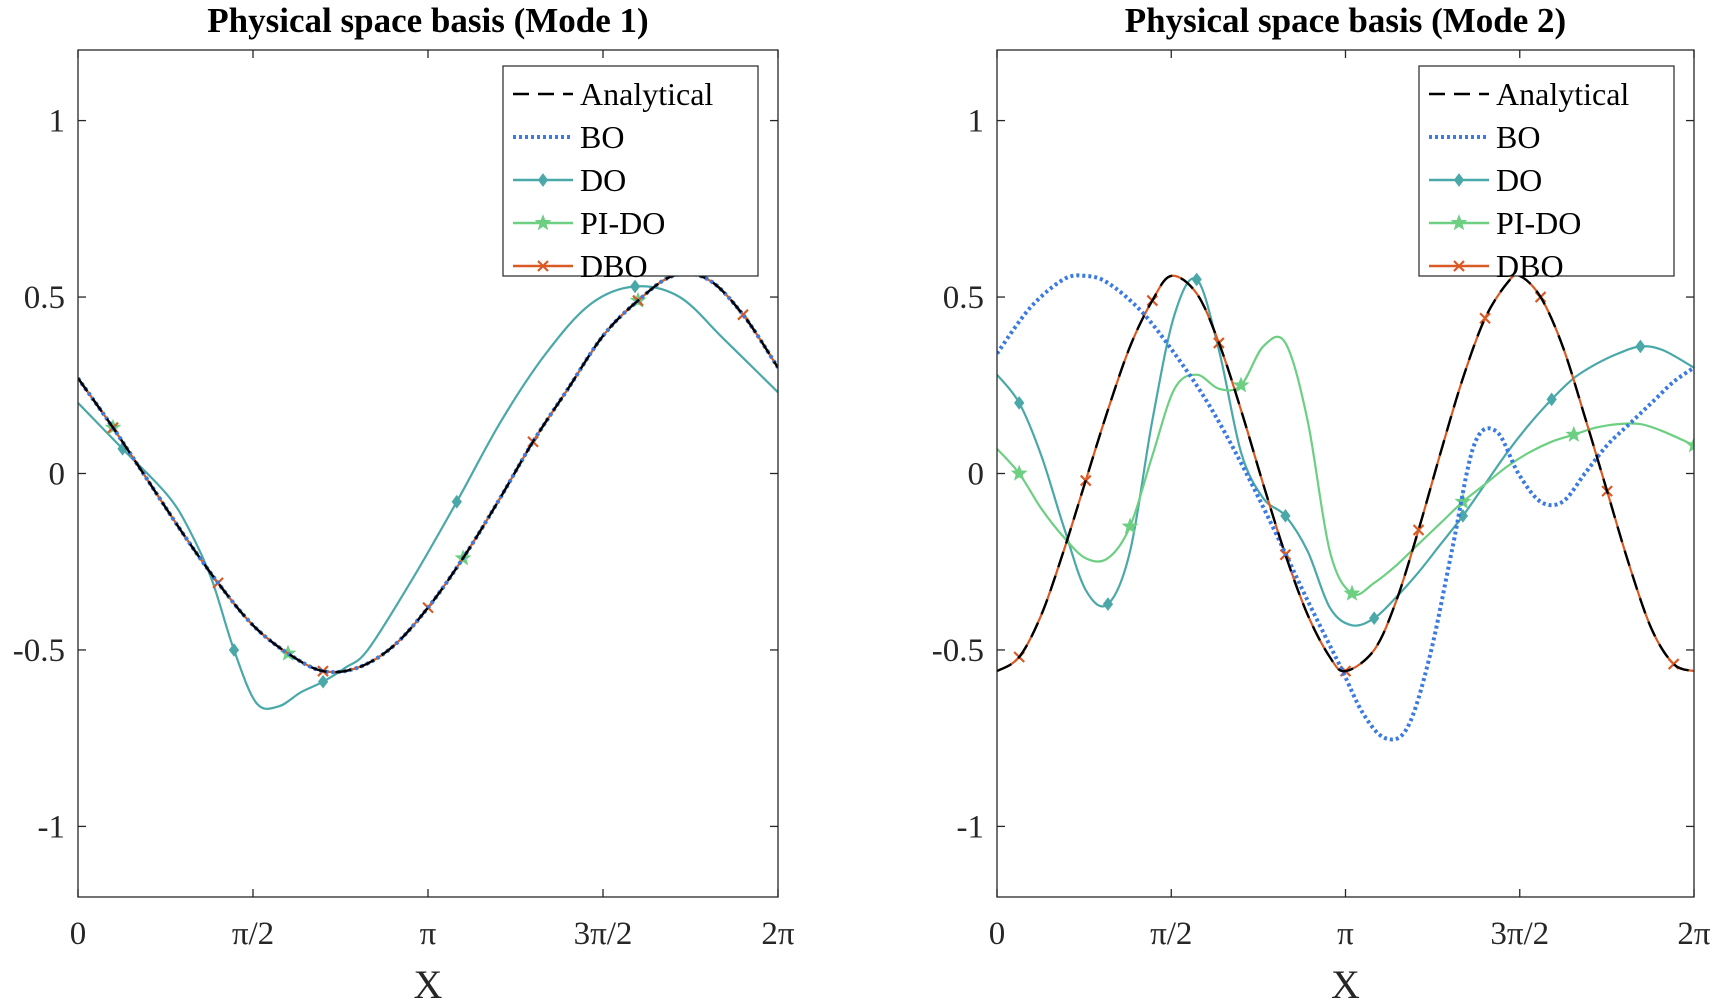  What do you see at coordinates (1345, 20) in the screenshot?
I see `chart-title: Physical space basis (Mode 2)` at bounding box center [1345, 20].